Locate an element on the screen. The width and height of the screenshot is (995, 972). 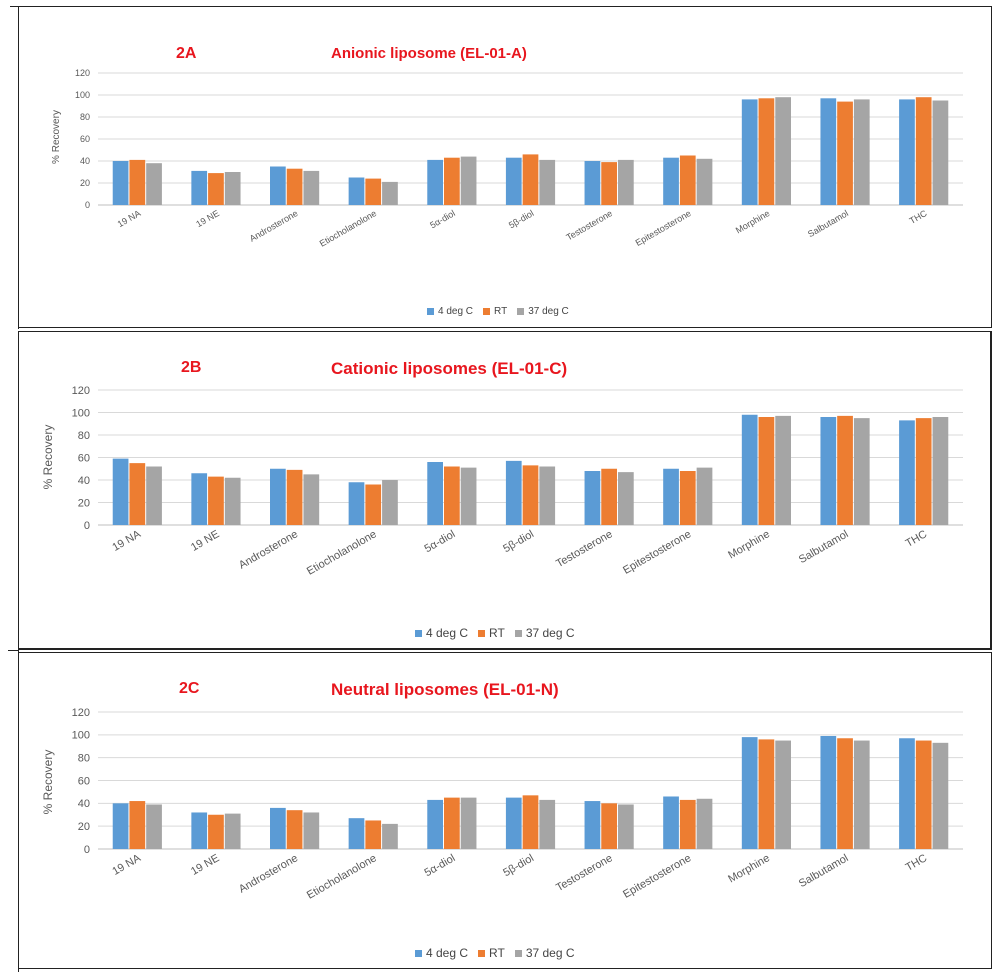
x-tick-label: 19 NE is located at coordinates (205, 865).